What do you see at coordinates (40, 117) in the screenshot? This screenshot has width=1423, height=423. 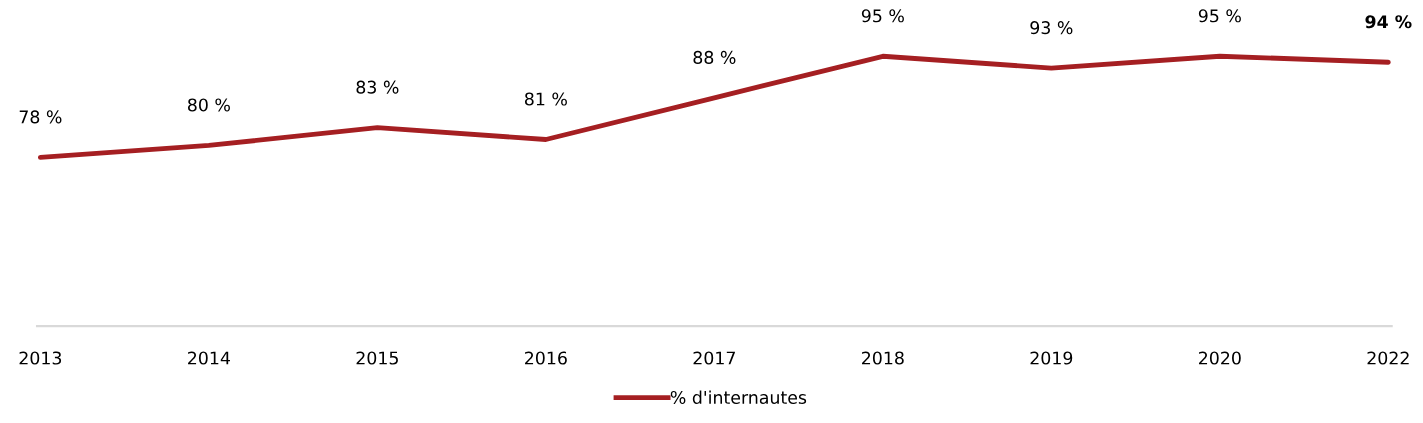 I see `data-label: 78 %` at bounding box center [40, 117].